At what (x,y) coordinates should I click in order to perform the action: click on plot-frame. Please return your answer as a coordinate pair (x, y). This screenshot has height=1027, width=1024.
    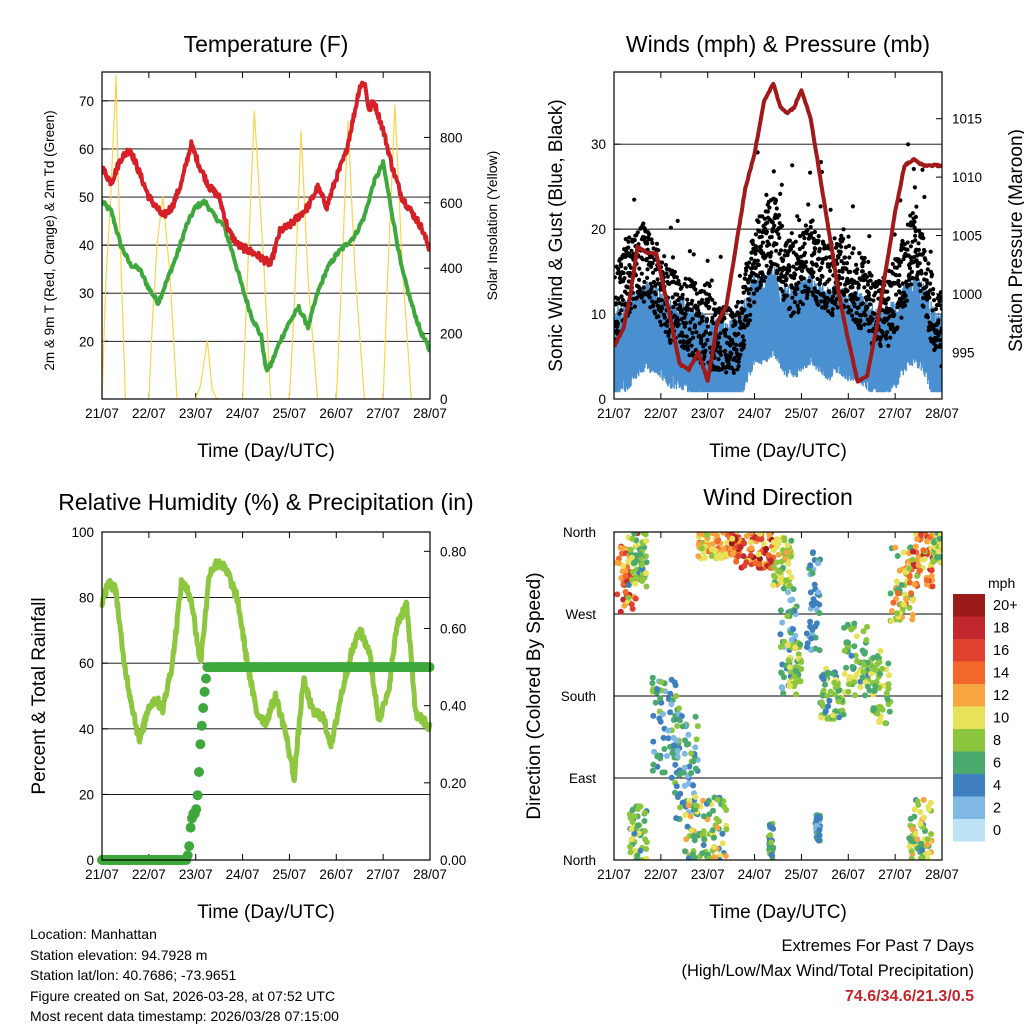
    Looking at the image, I should click on (266, 235).